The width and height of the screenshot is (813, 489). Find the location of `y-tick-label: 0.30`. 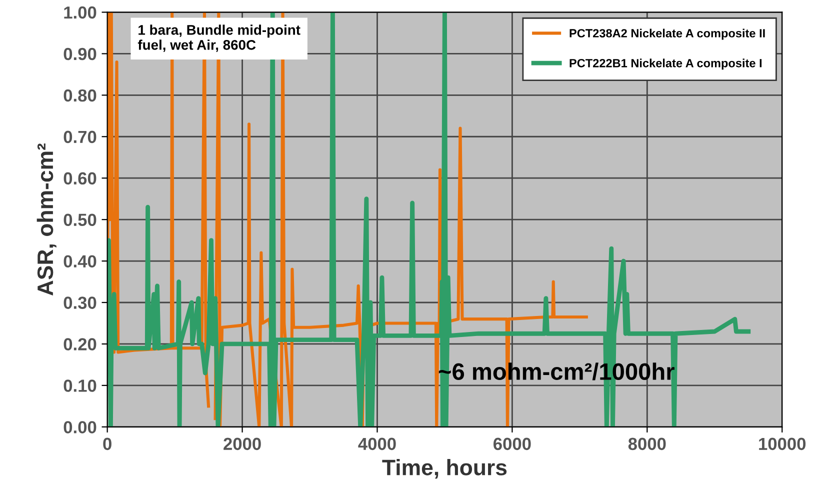

y-tick-label: 0.30 is located at coordinates (80, 302).